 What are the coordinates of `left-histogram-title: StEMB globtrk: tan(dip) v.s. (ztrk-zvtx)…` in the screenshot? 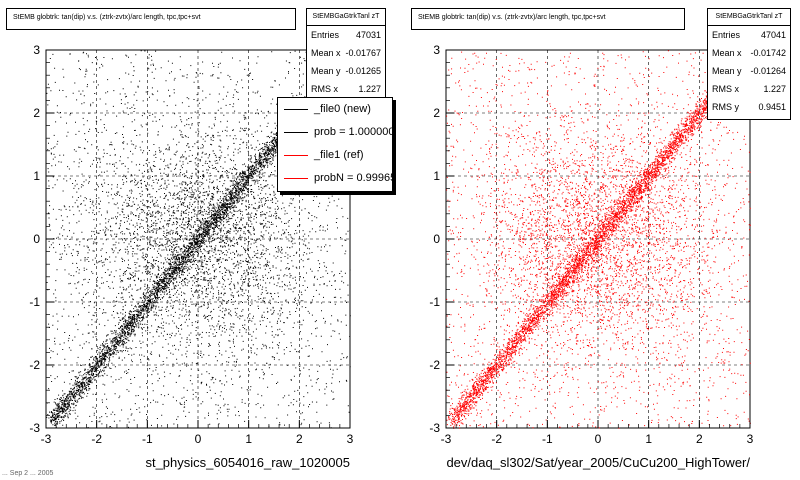 It's located at (151, 19).